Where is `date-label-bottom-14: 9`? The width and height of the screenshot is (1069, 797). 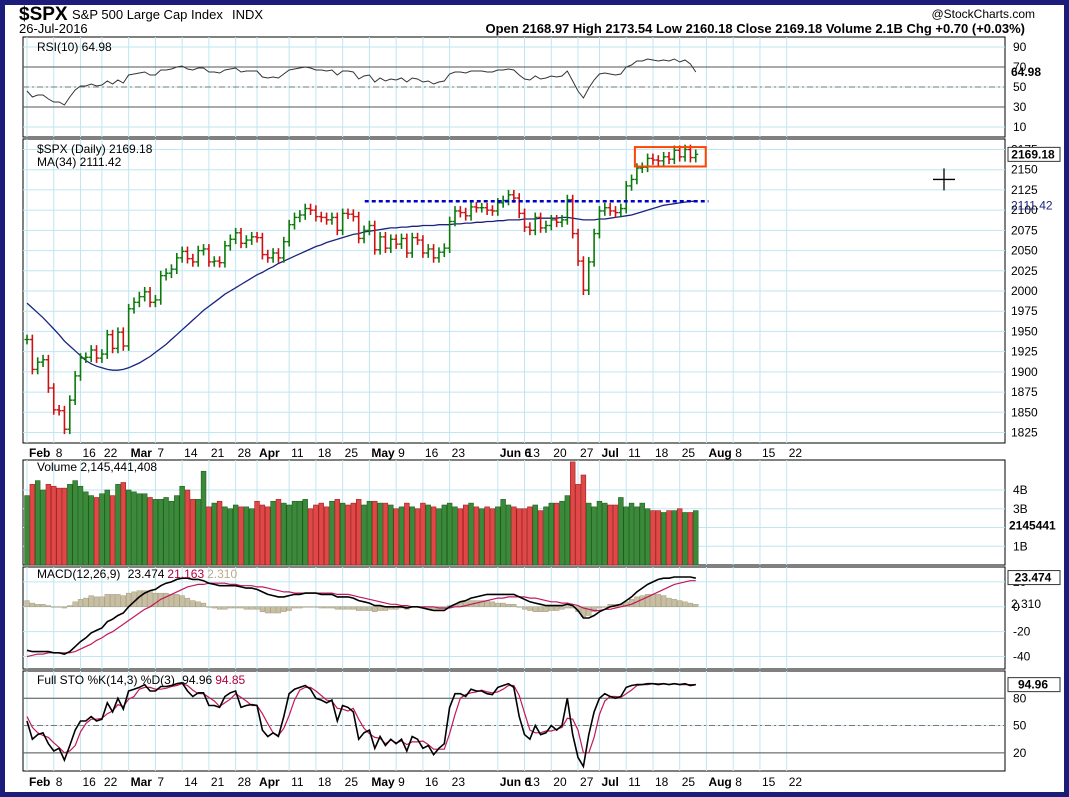 date-label-bottom-14: 9 is located at coordinates (401, 782).